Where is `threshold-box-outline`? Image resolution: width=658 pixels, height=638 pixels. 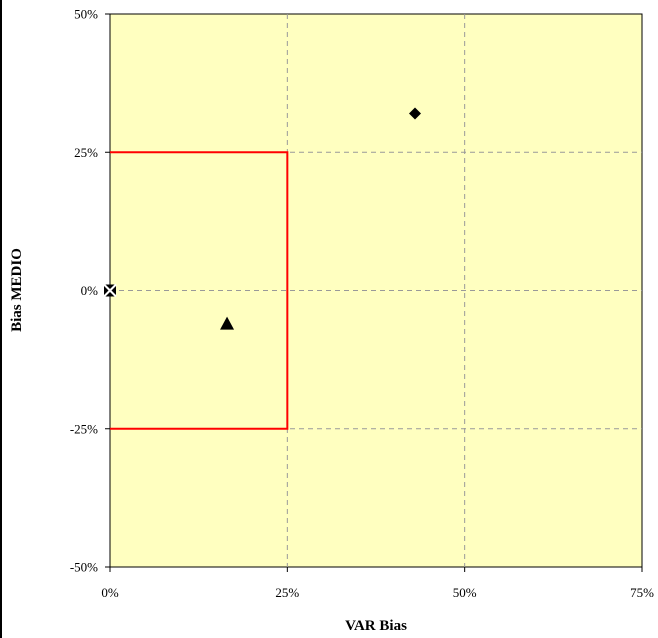 threshold-box-outline is located at coordinates (199, 290).